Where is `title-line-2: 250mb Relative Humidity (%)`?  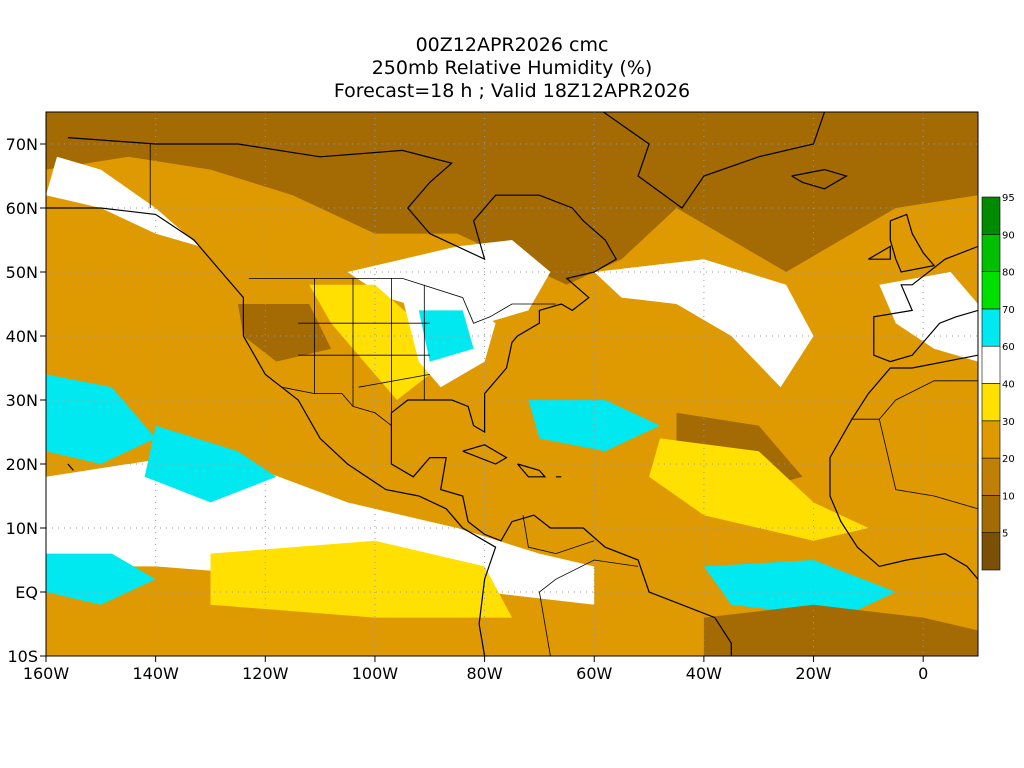
title-line-2: 250mb Relative Humidity (%) is located at coordinates (512, 68).